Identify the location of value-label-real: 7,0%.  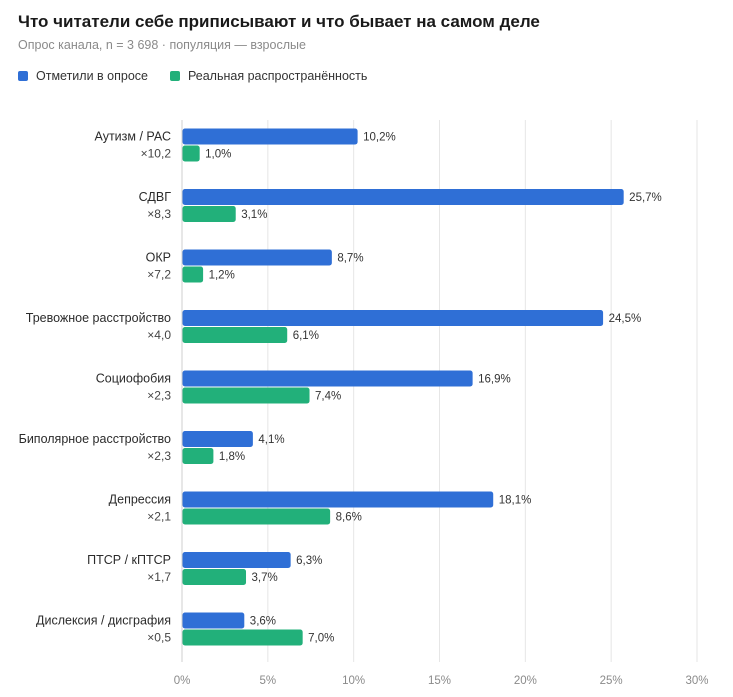
(321, 639).